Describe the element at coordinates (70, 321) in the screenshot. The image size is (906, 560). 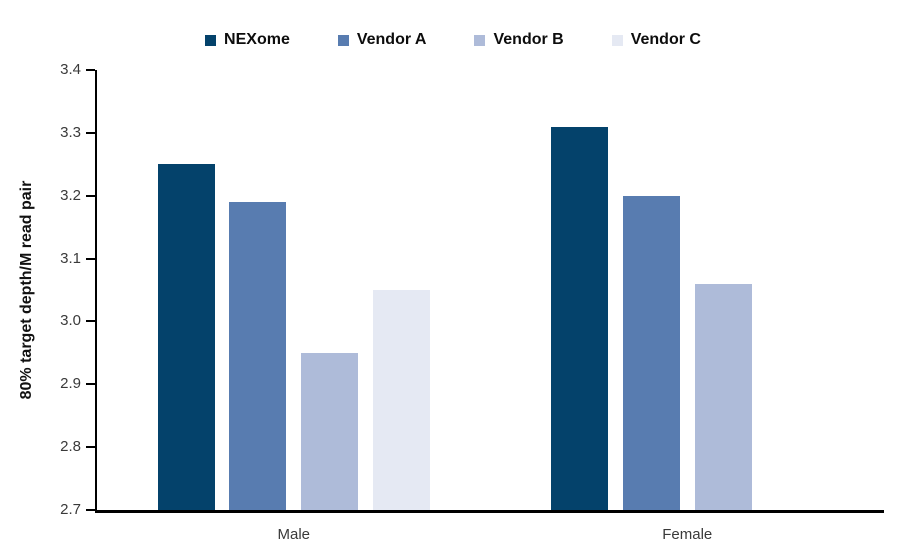
I see `y-axis-tick-label: 3.0` at that location.